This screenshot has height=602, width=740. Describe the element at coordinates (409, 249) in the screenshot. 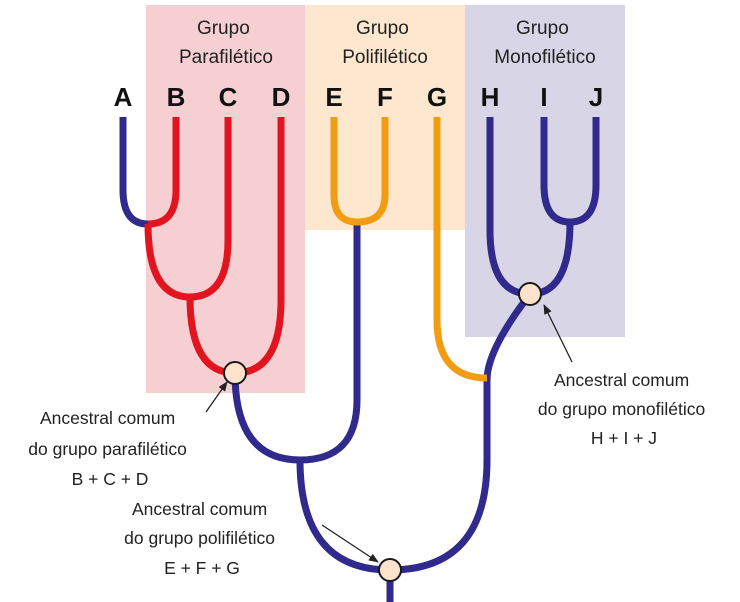

I see `orange-branches` at that location.